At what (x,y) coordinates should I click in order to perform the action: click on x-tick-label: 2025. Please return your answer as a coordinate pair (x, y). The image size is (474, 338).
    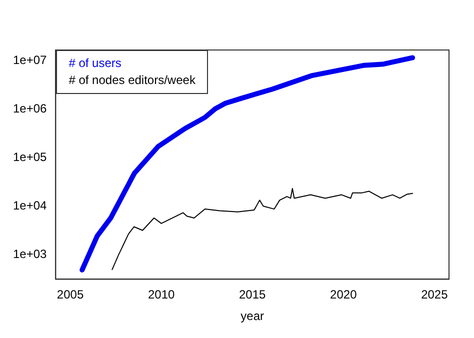
    Looking at the image, I should click on (434, 295).